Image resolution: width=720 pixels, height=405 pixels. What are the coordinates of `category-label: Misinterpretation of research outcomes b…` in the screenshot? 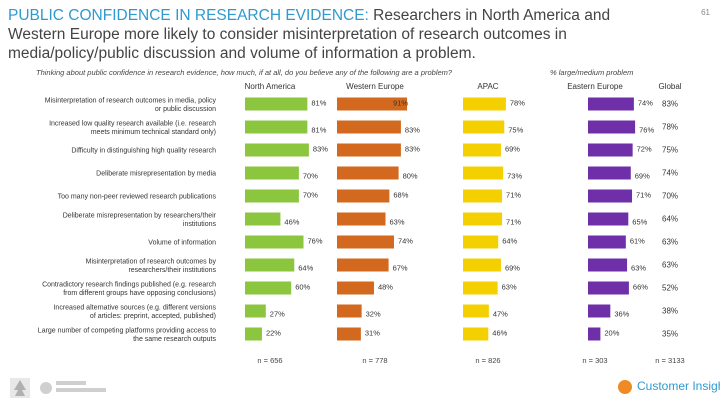 It's located at (151, 265).